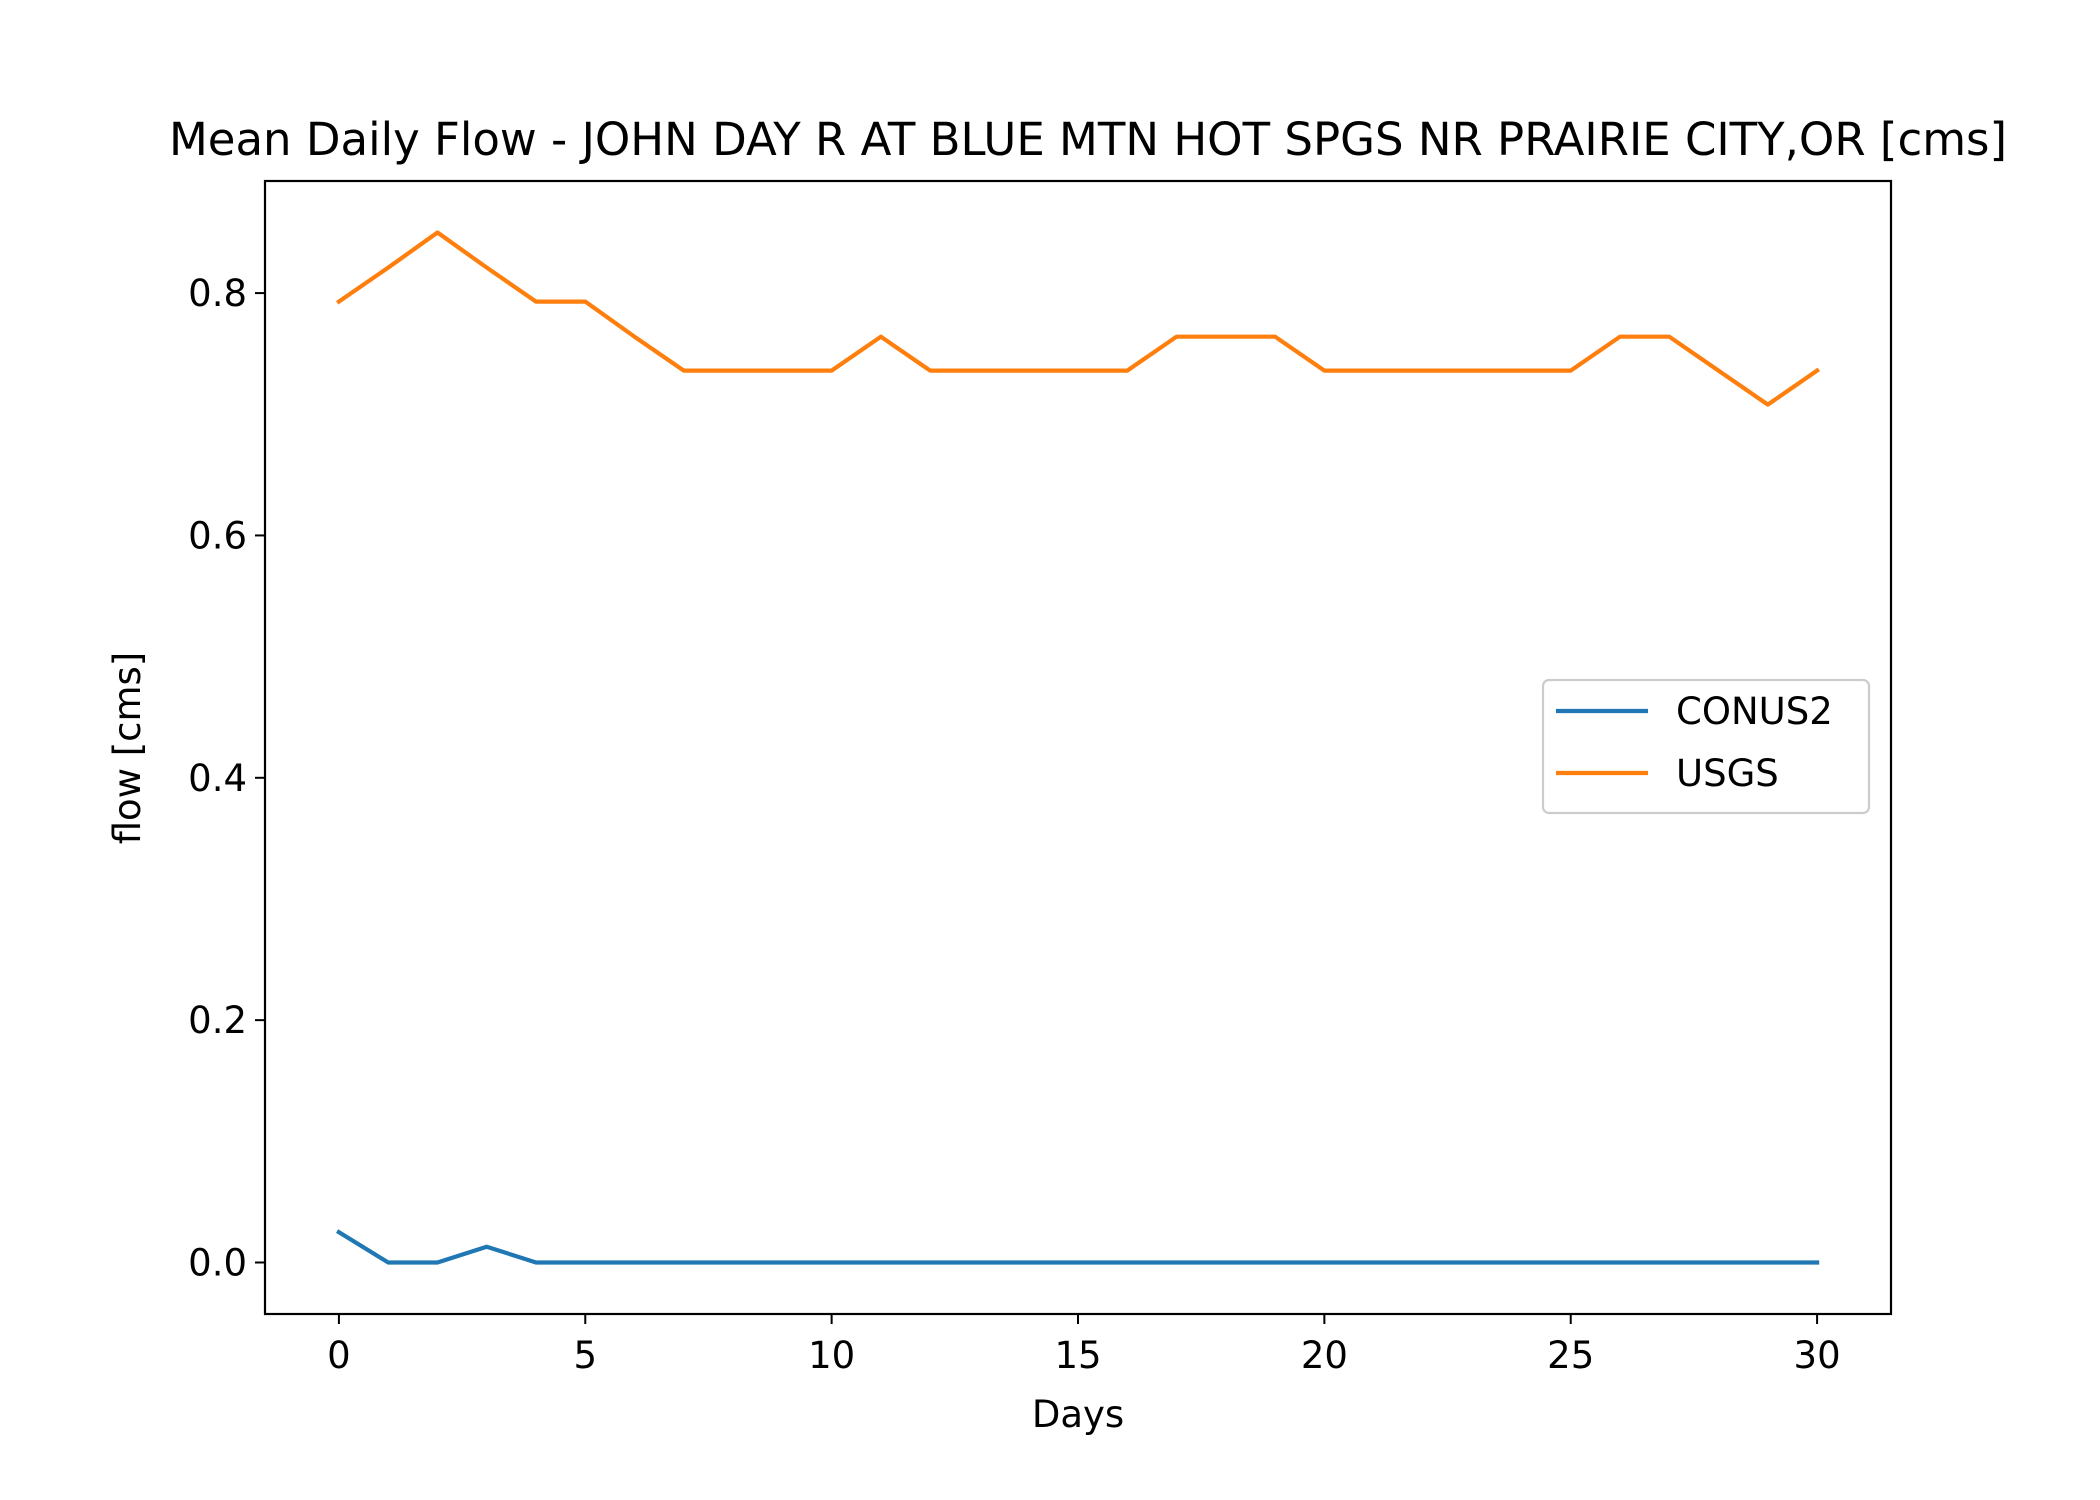 The height and width of the screenshot is (1500, 2100). I want to click on y-tick-label: 0.6, so click(217, 535).